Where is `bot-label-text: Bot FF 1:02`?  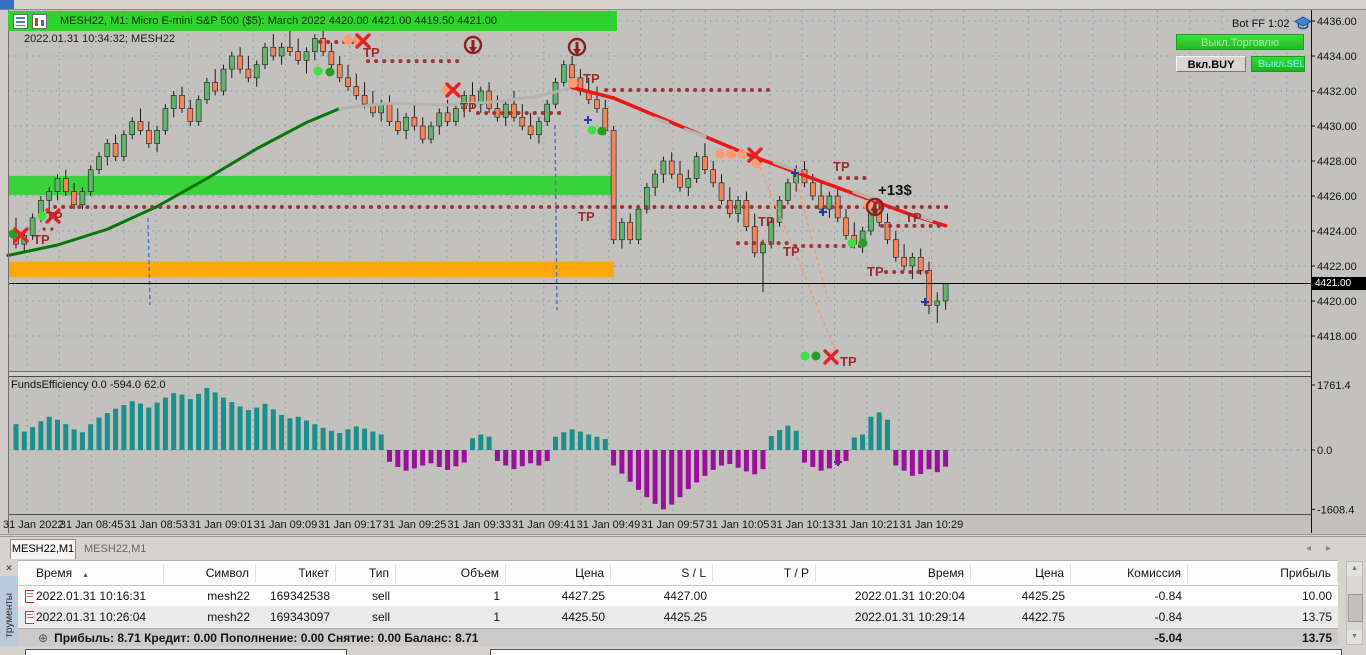 bot-label-text: Bot FF 1:02 is located at coordinates (1261, 23).